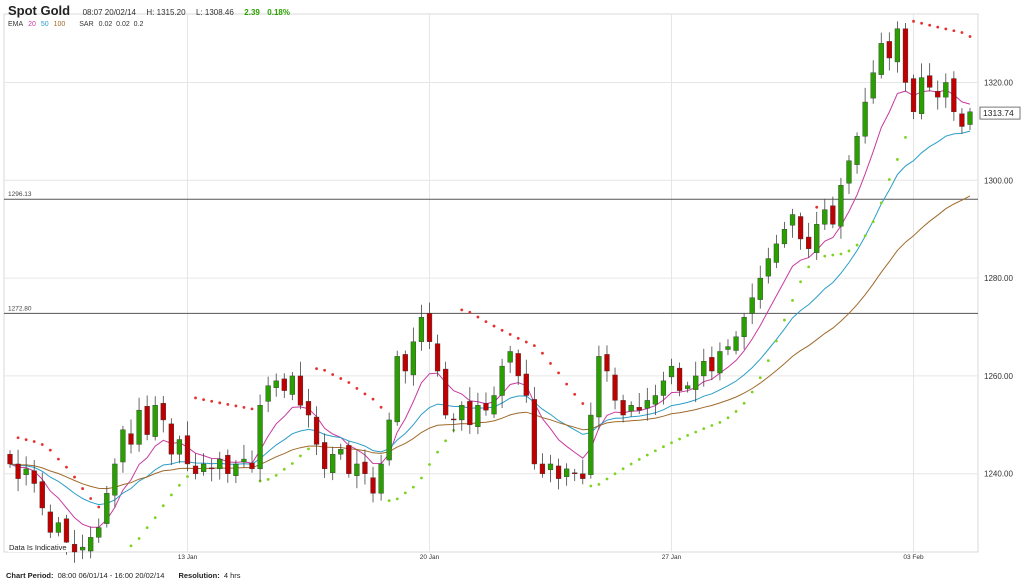 This screenshot has width=1024, height=583. I want to click on last-price-label: 1313.74, so click(998, 113).